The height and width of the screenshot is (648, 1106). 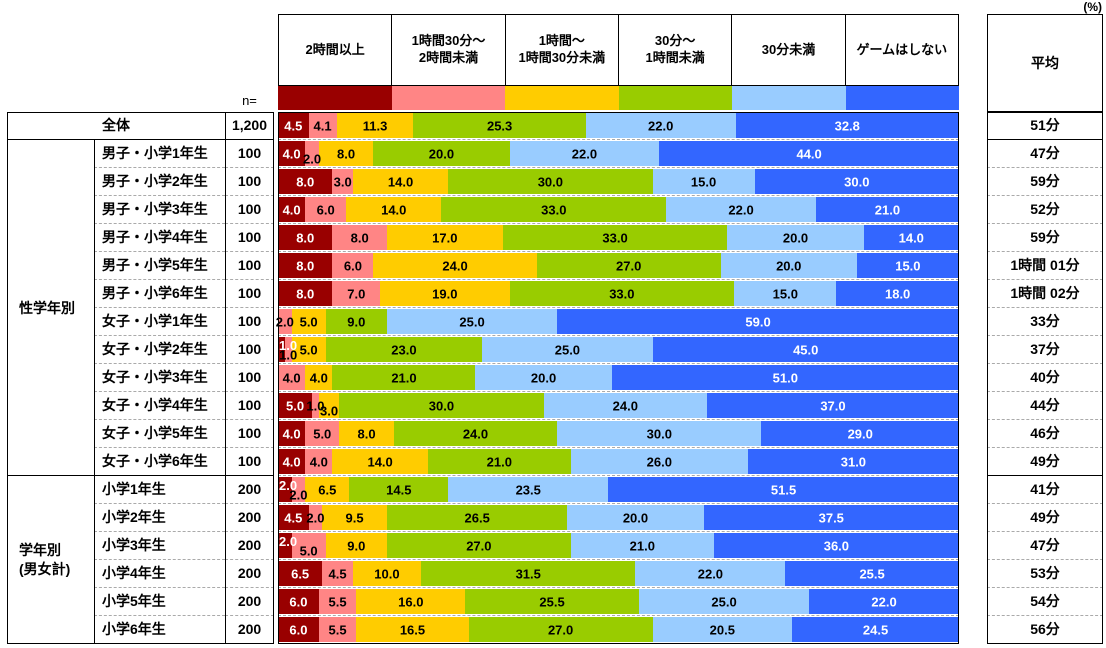 I want to click on segment-value-label: 4.0, so click(x=291, y=153).